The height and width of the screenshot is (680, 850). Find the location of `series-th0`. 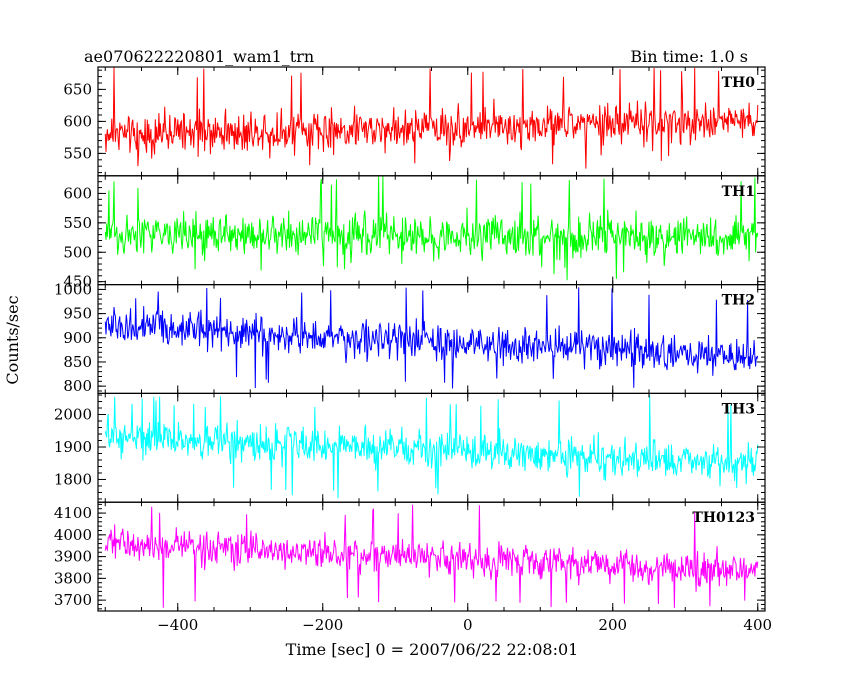

series-th0 is located at coordinates (431, 118).